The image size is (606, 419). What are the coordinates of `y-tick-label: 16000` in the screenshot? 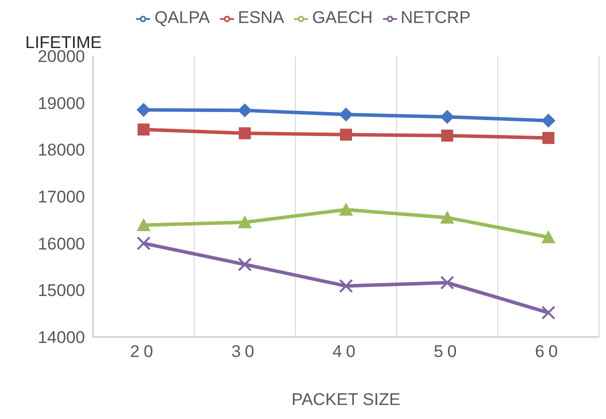 It's located at (61, 244).